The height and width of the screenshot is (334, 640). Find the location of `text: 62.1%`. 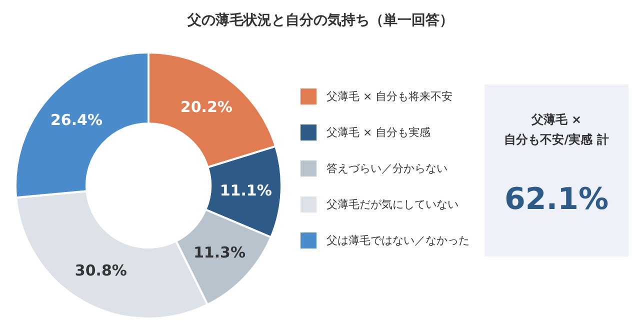

text: 62.1% is located at coordinates (556, 199).